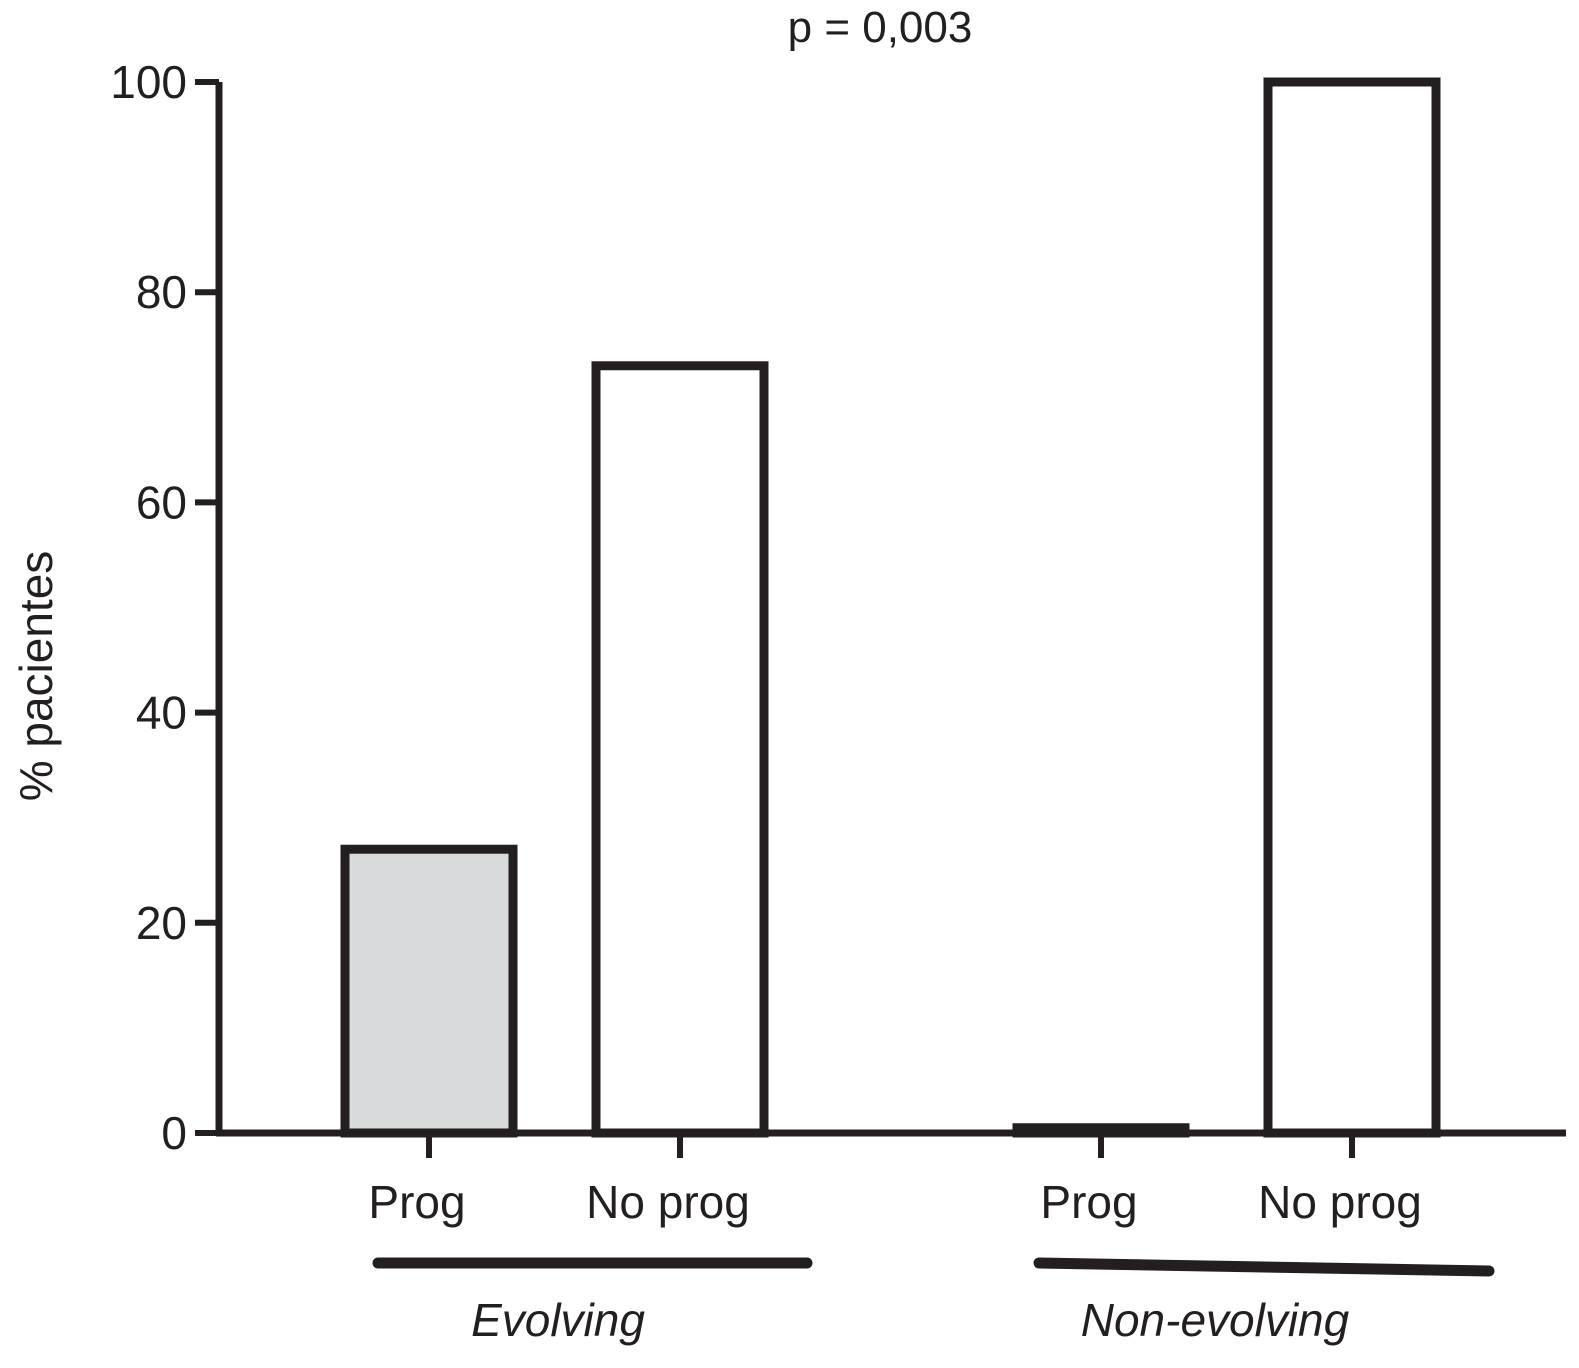  I want to click on y-tick-label-0: 0, so click(174, 1133).